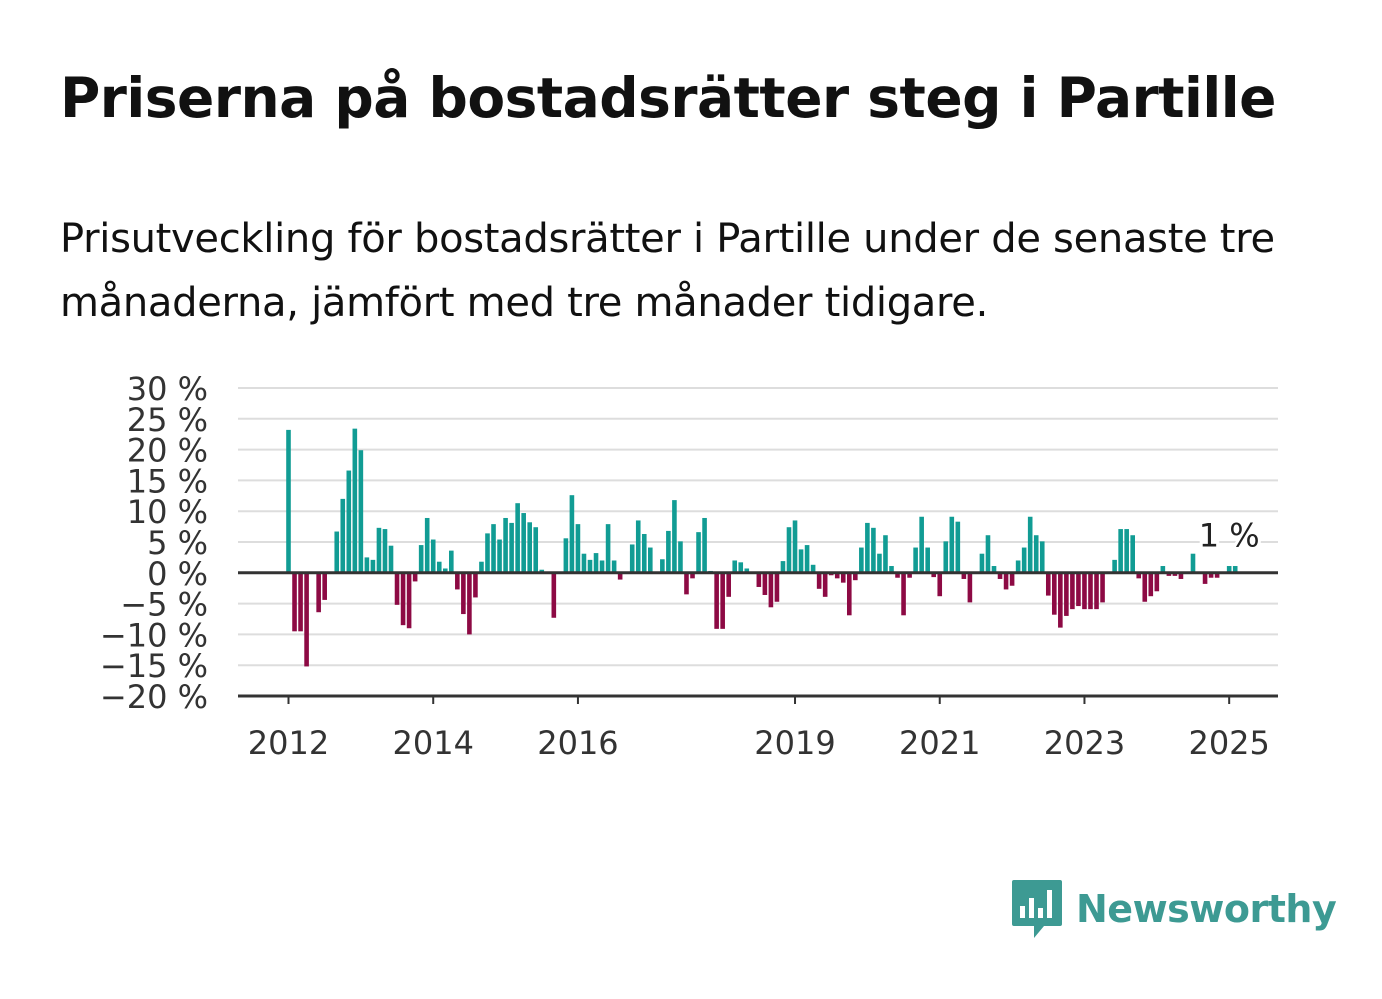 This screenshot has width=1382, height=999. I want to click on y-tick-label: −15 %, so click(154, 666).